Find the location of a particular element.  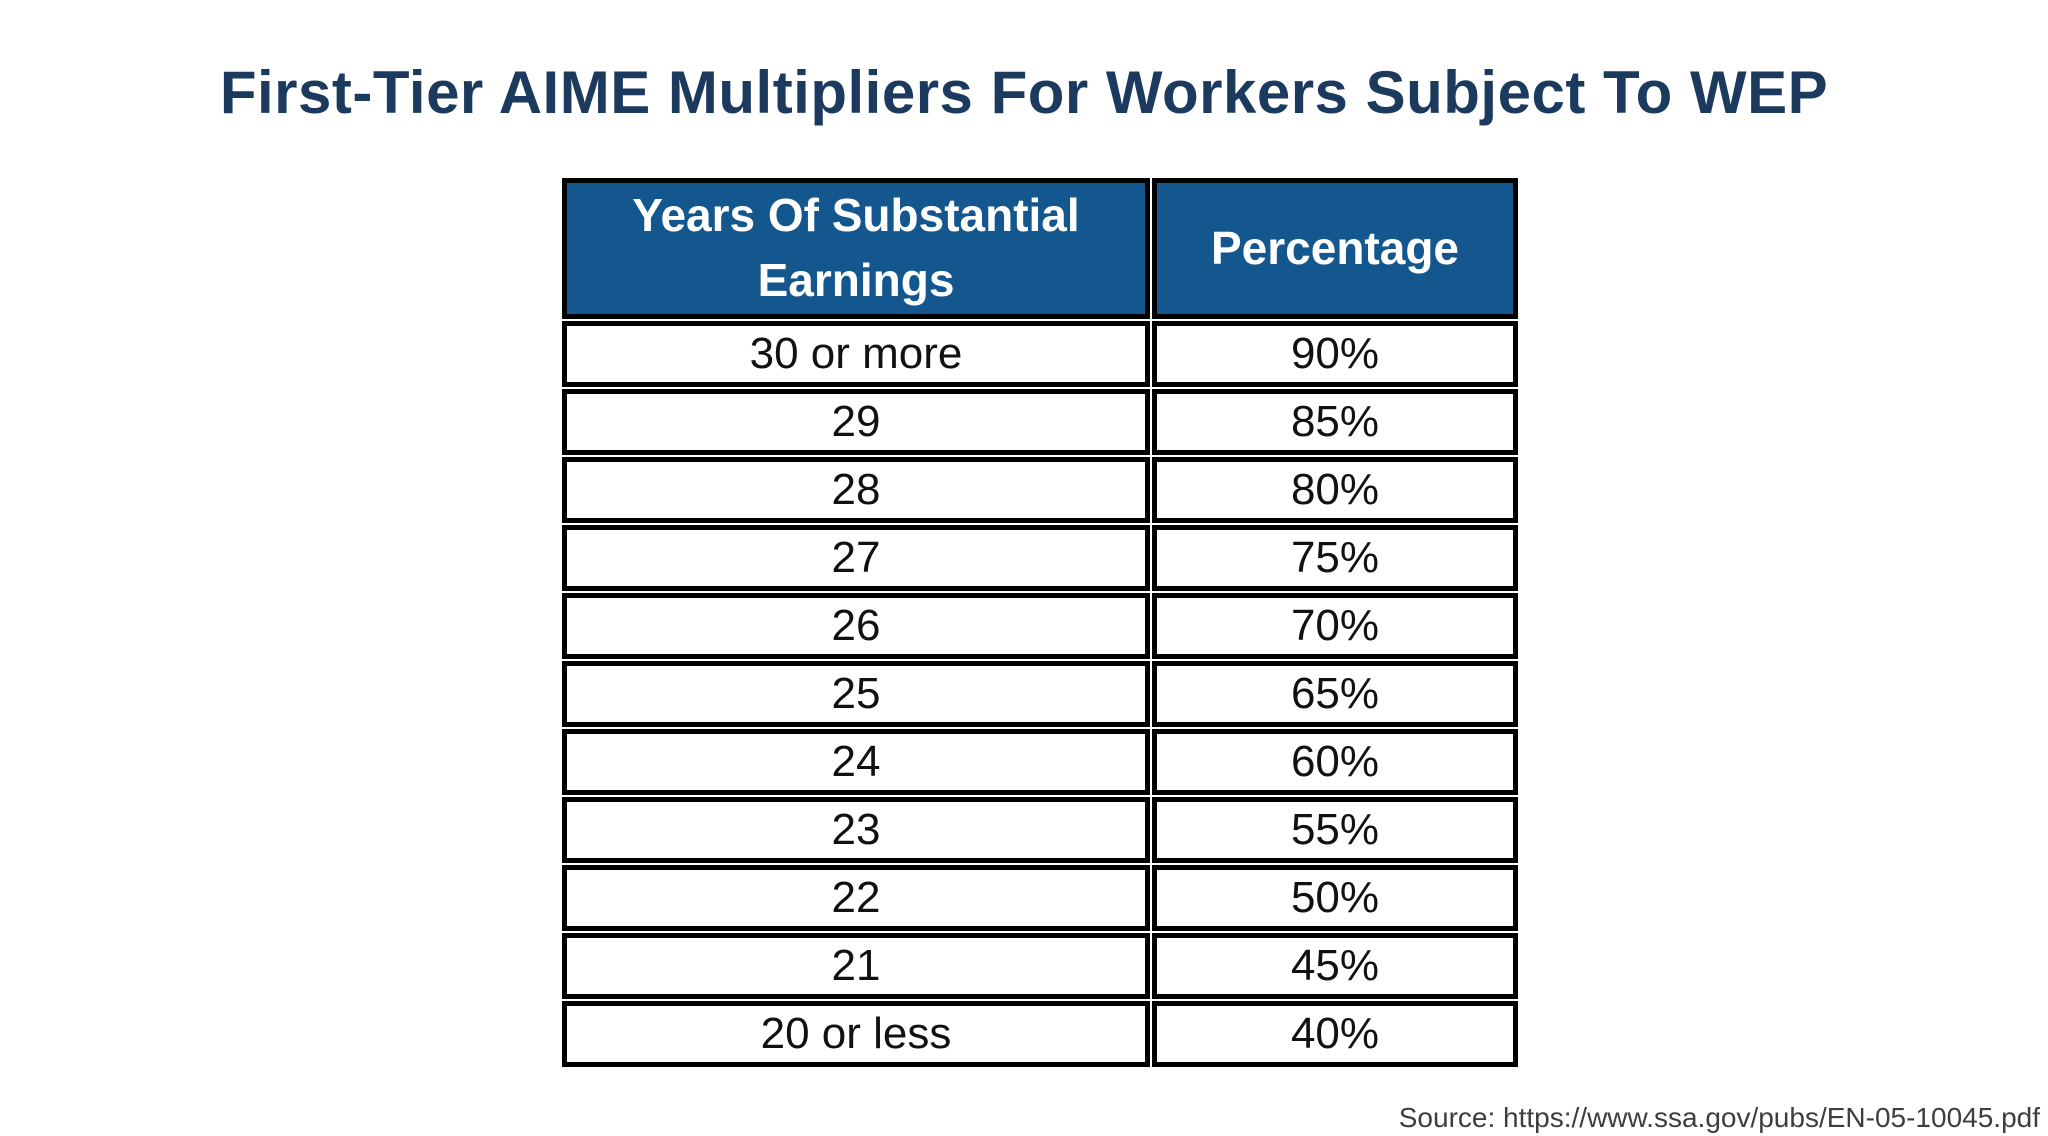

table-row: 24 60% is located at coordinates (1040, 761).